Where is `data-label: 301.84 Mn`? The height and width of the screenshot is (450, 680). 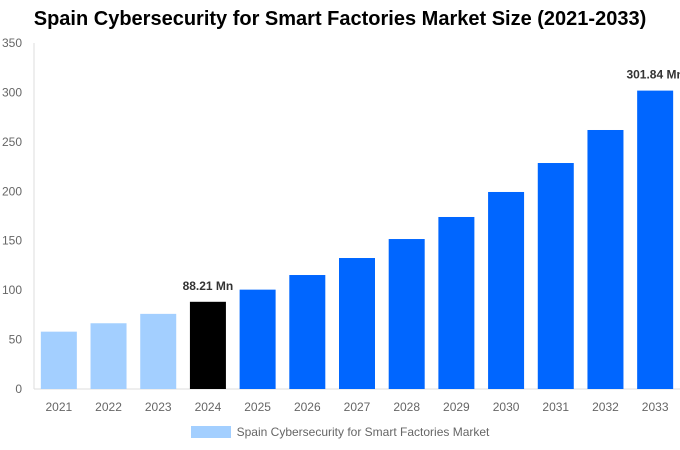
data-label: 301.84 Mn is located at coordinates (653, 75).